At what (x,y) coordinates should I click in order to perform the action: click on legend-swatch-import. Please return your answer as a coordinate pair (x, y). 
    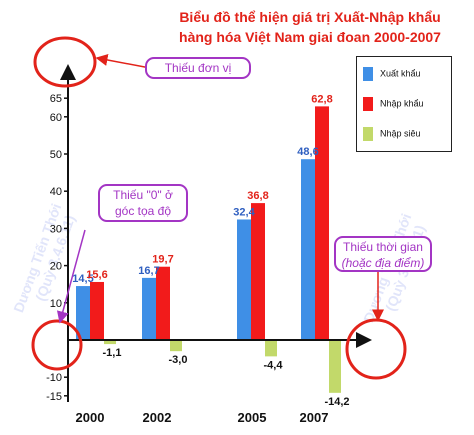
    Looking at the image, I should click on (368, 104).